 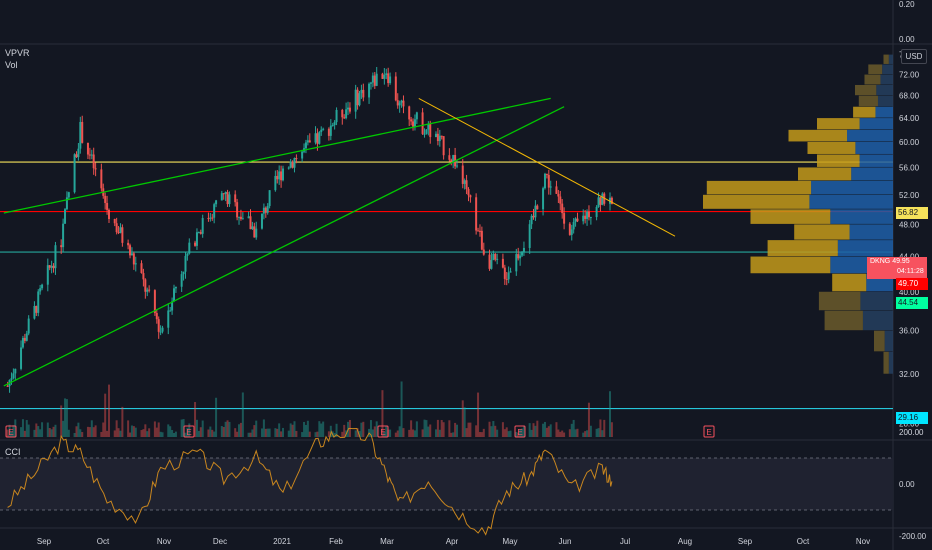 I want to click on earnings-marker: E, so click(x=520, y=431).